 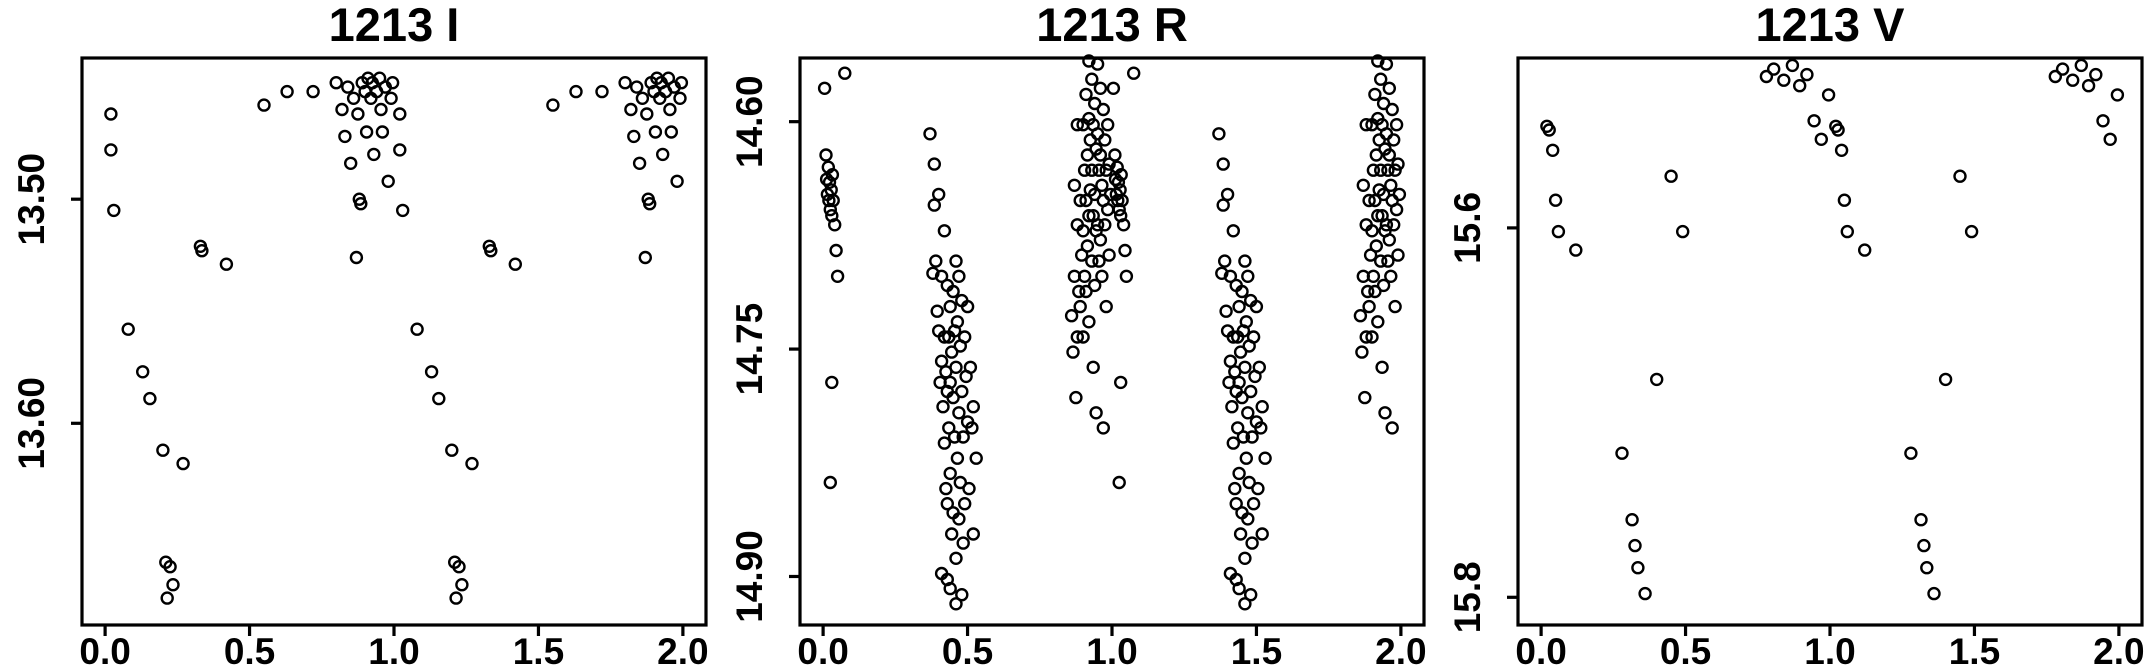 I want to click on plot-title: 1213 V, so click(x=1831, y=25).